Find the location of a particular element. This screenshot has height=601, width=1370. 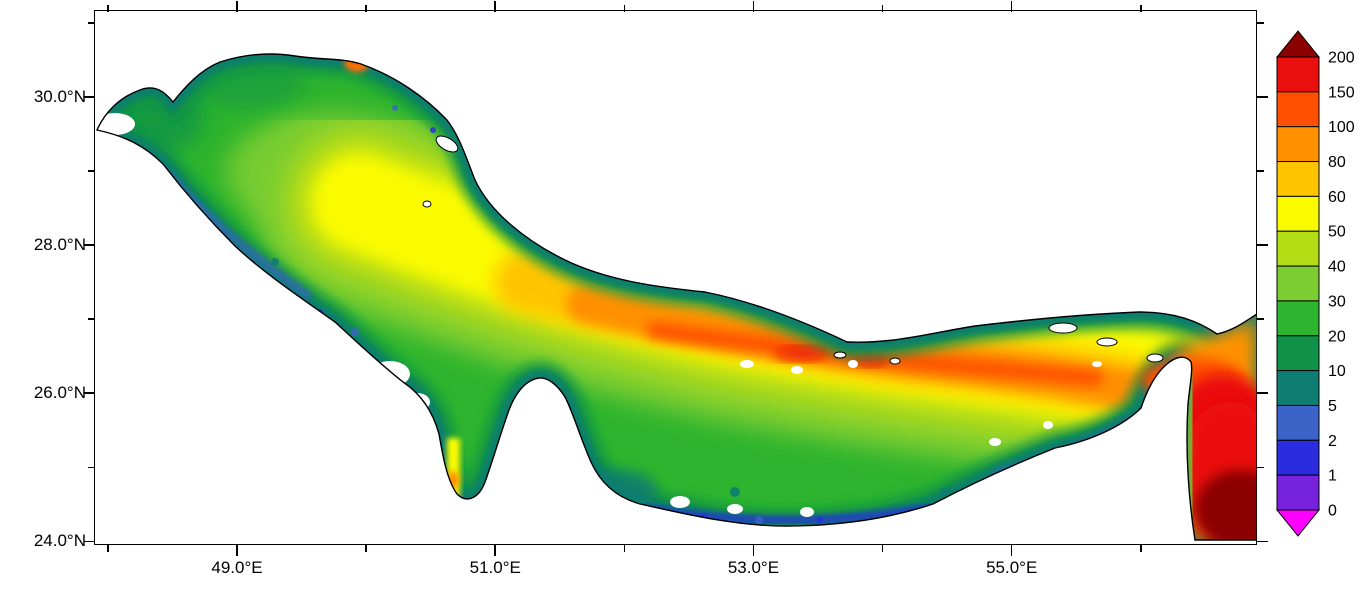

colorbar-label: 40 is located at coordinates (1337, 267).